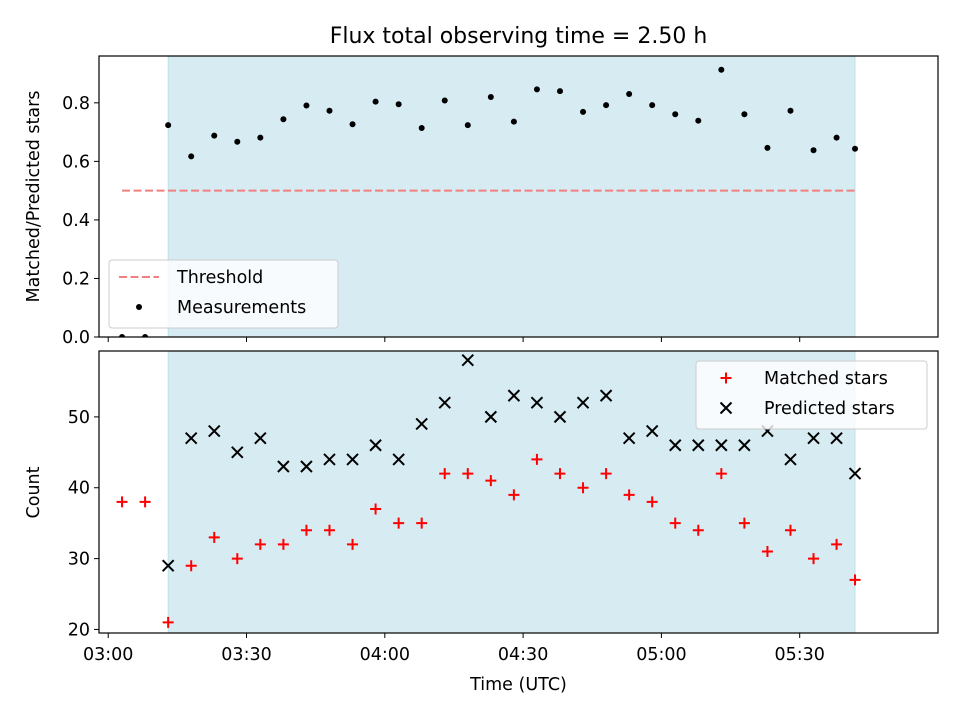 The width and height of the screenshot is (960, 720). I want to click on legend-box, so click(811, 395).